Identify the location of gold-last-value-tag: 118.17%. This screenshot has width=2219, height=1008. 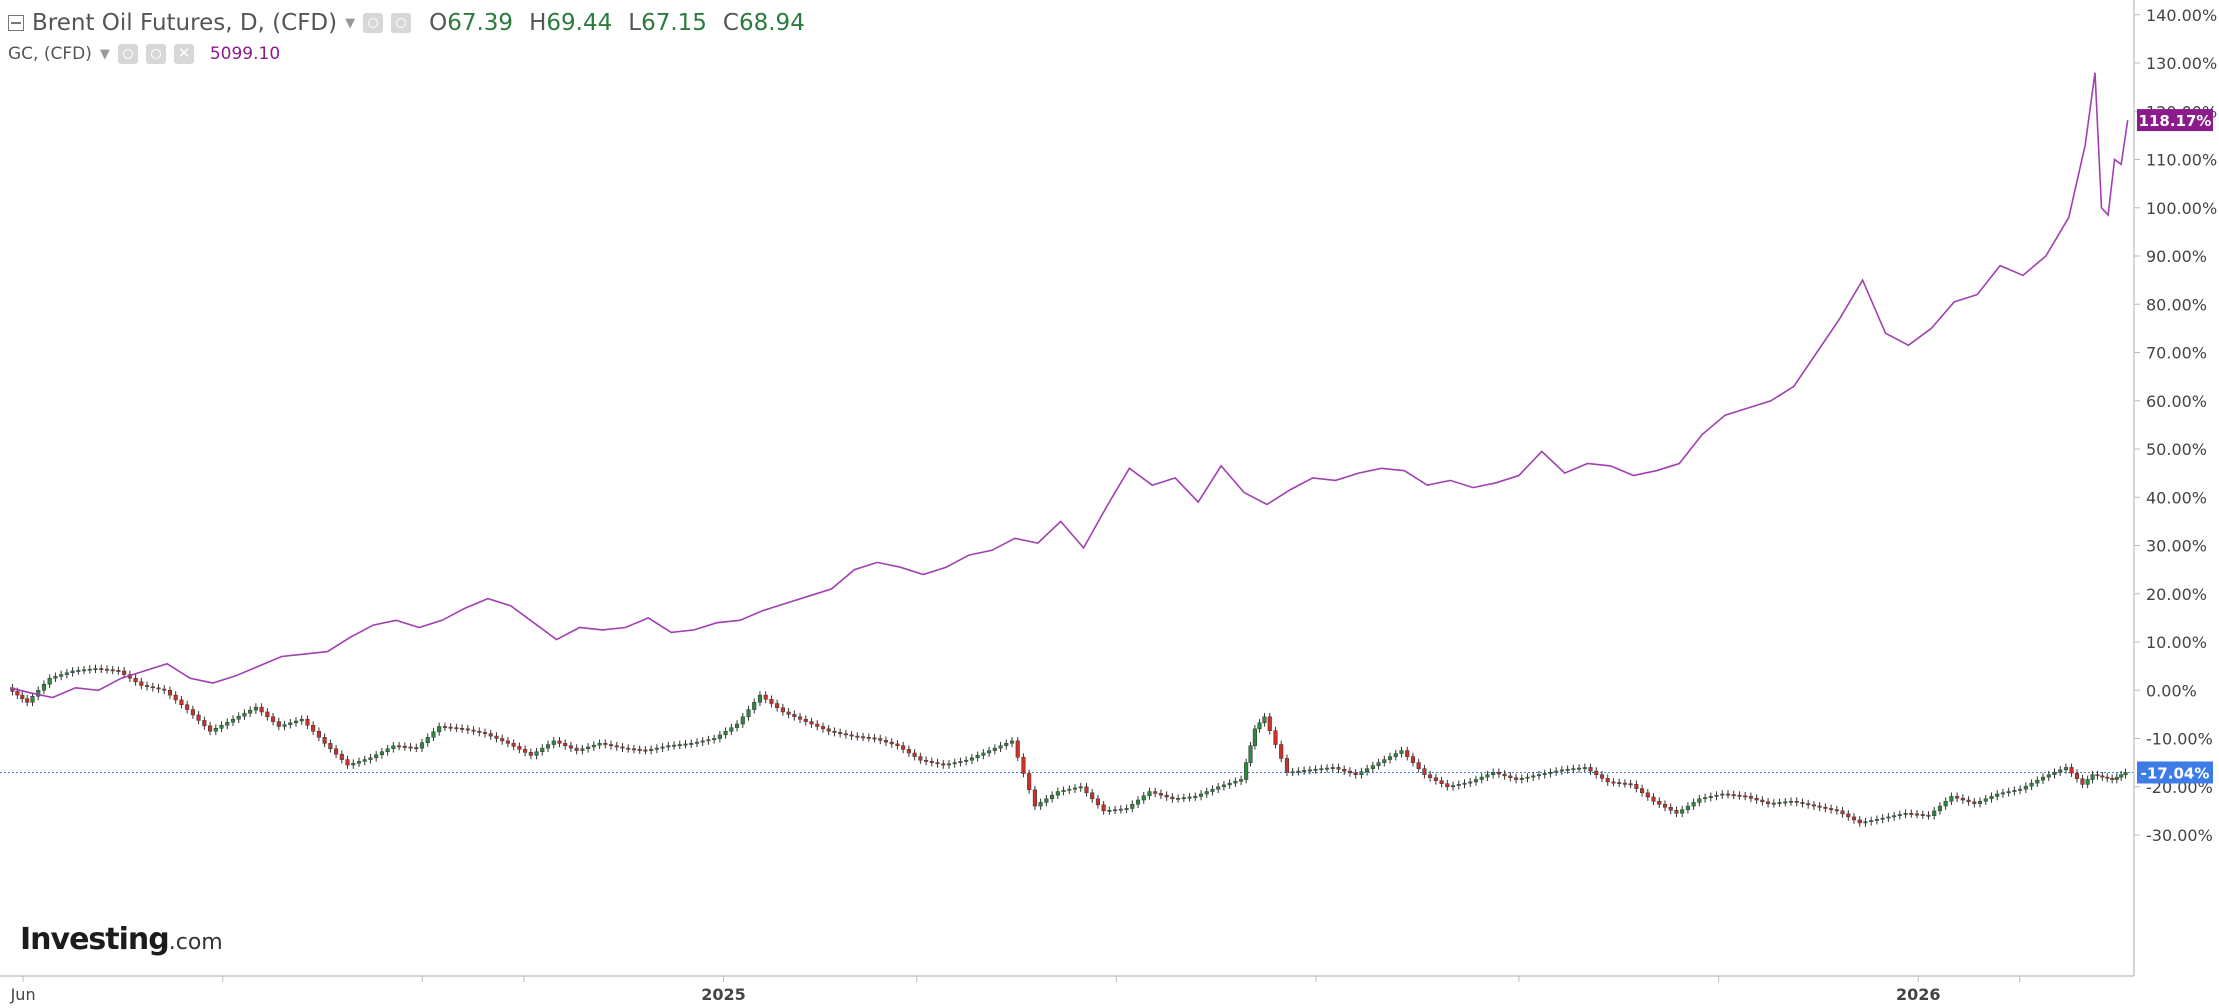
(2175, 121).